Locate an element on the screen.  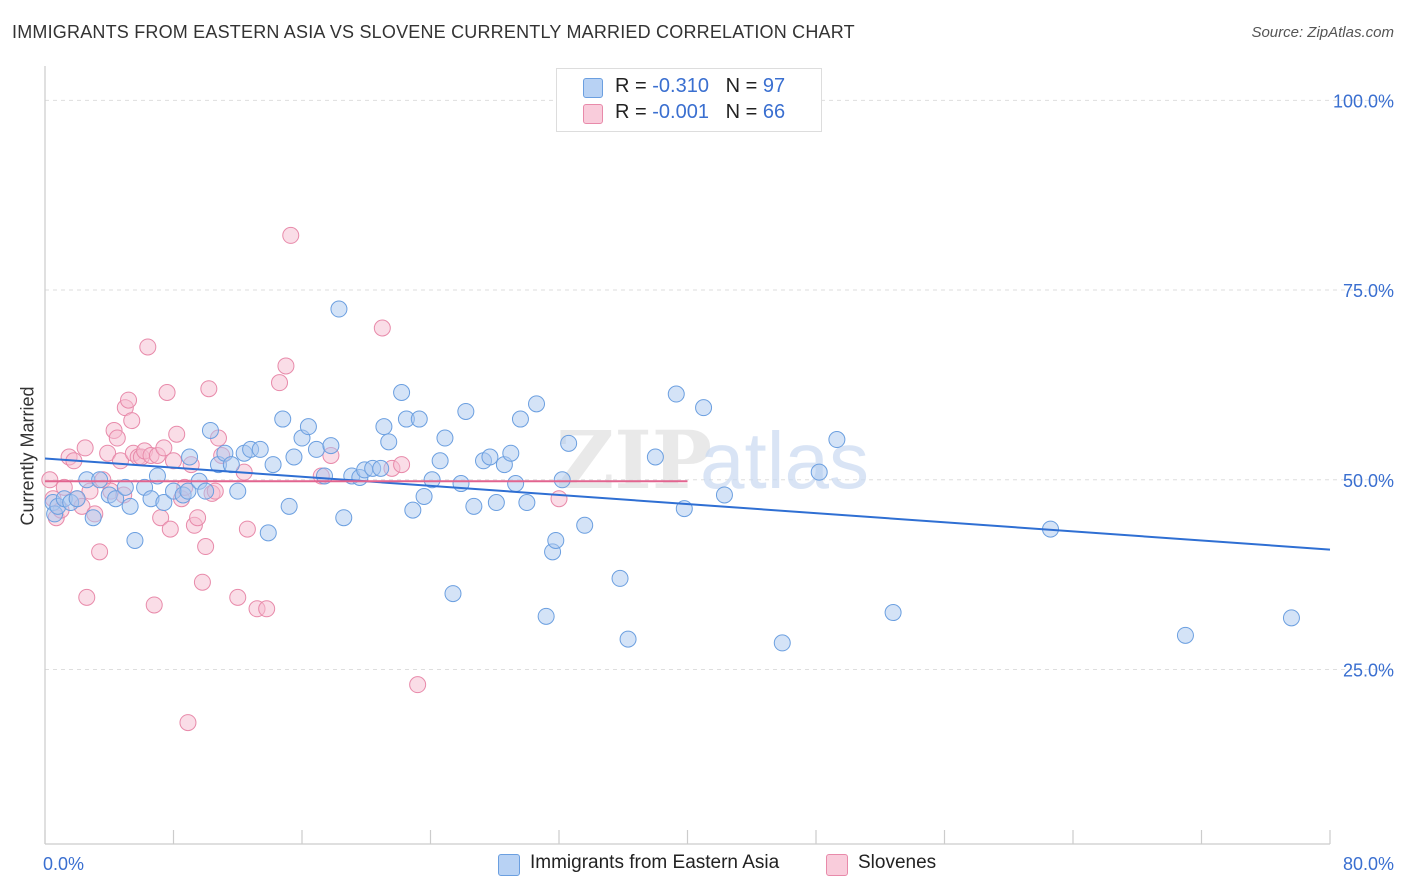
x-tick-label: 80.0% is located at coordinates (1368, 864).